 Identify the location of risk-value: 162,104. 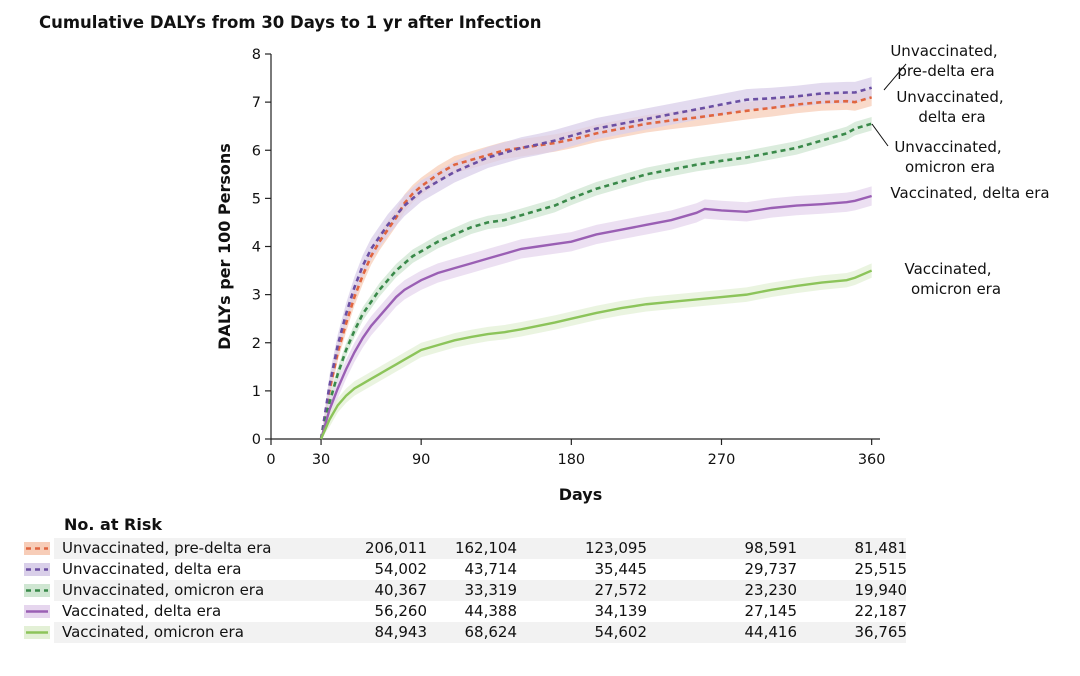
(485, 548).